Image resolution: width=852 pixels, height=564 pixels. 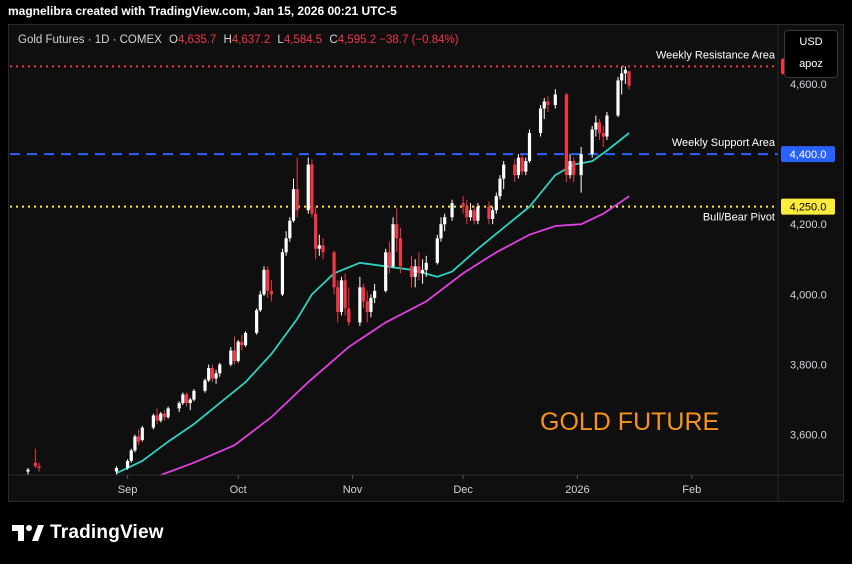 What do you see at coordinates (811, 42) in the screenshot?
I see `currency-label: USD` at bounding box center [811, 42].